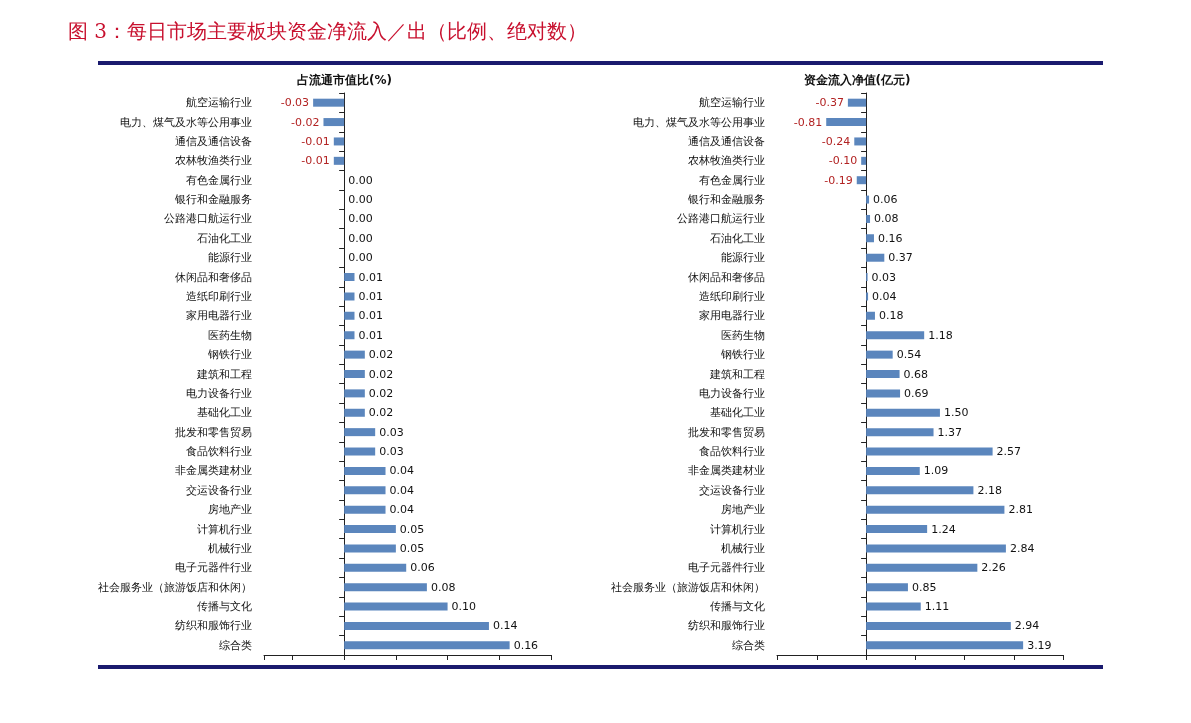  Describe the element at coordinates (916, 393) in the screenshot. I see `data-label: 0.69` at that location.